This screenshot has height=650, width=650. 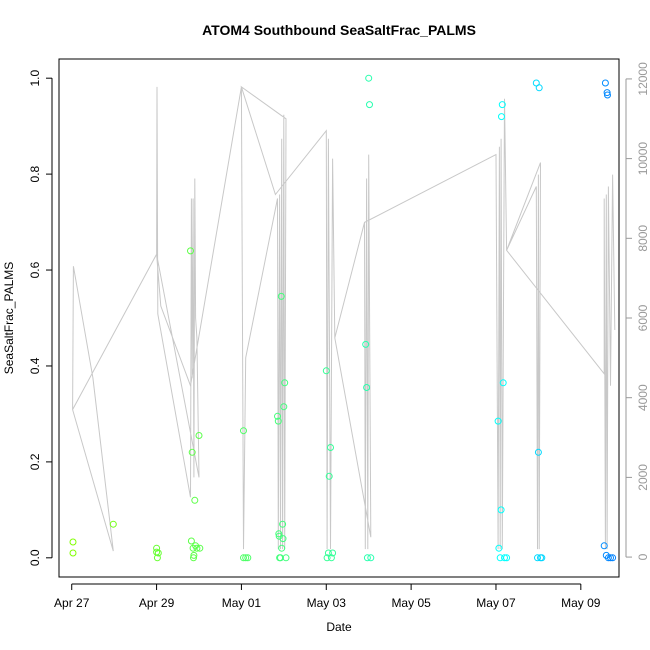 I want to click on y2-tick-label: 4000, so click(x=643, y=397).